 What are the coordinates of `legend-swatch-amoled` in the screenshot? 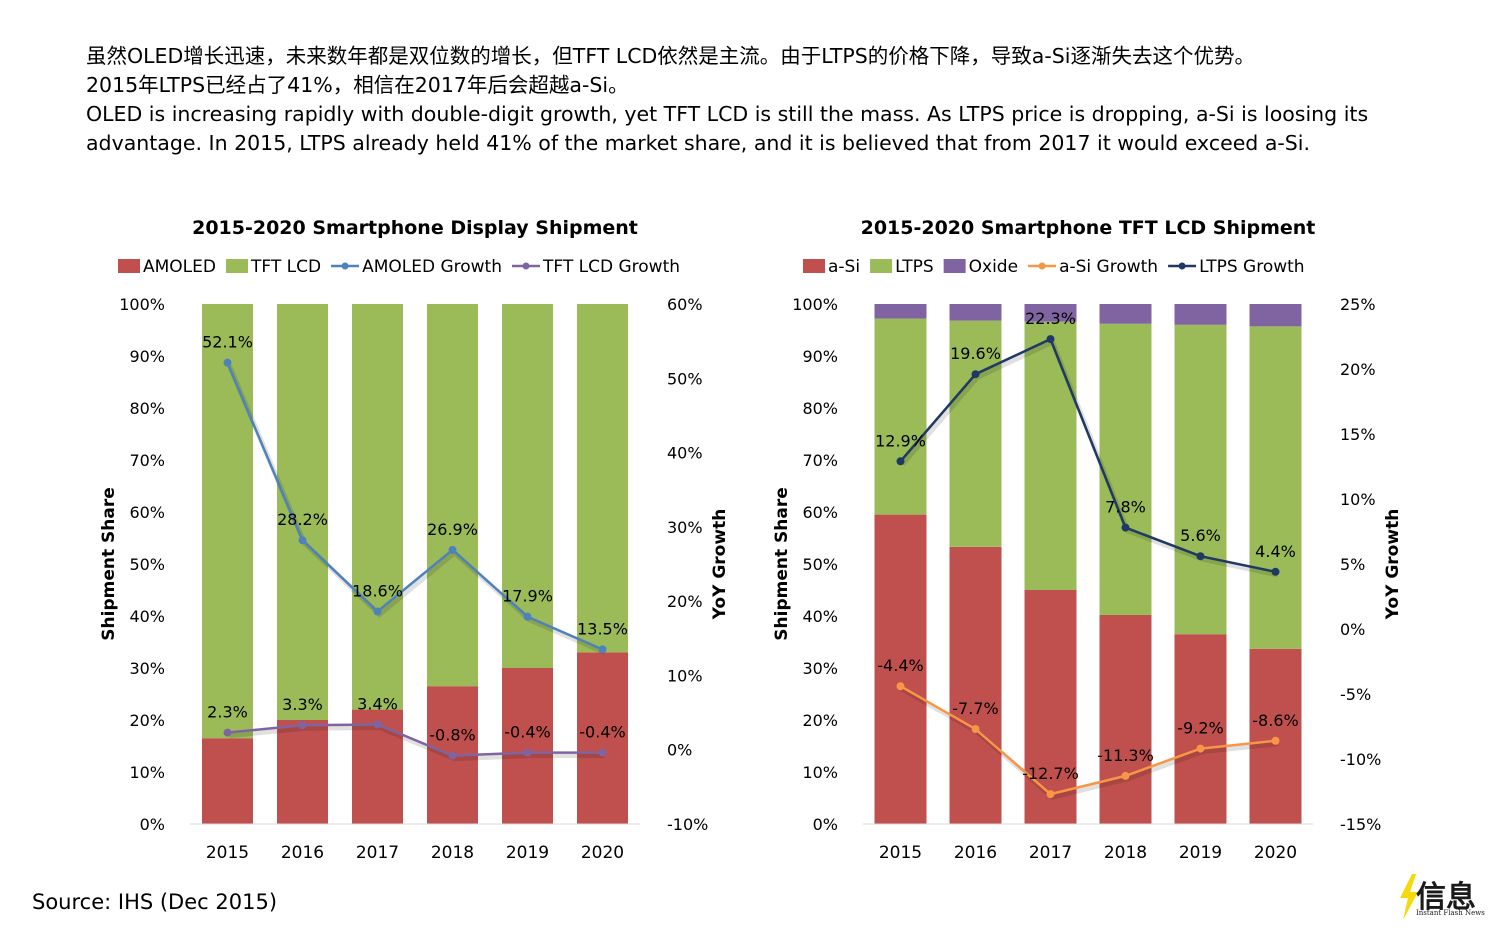 It's located at (129, 266).